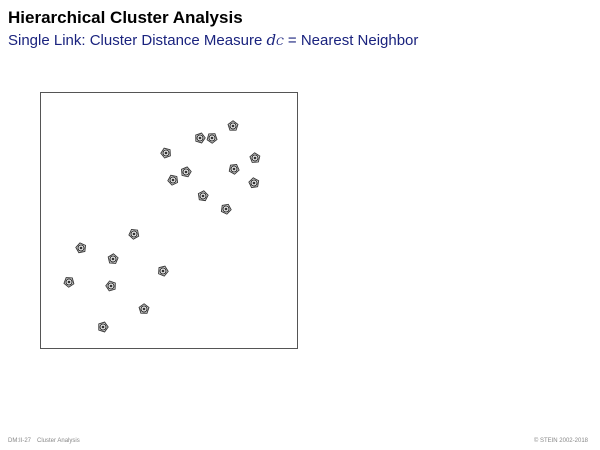 This screenshot has width=600, height=450. I want to click on subtitle-suffix: = Nearest Neighbor, so click(353, 40).